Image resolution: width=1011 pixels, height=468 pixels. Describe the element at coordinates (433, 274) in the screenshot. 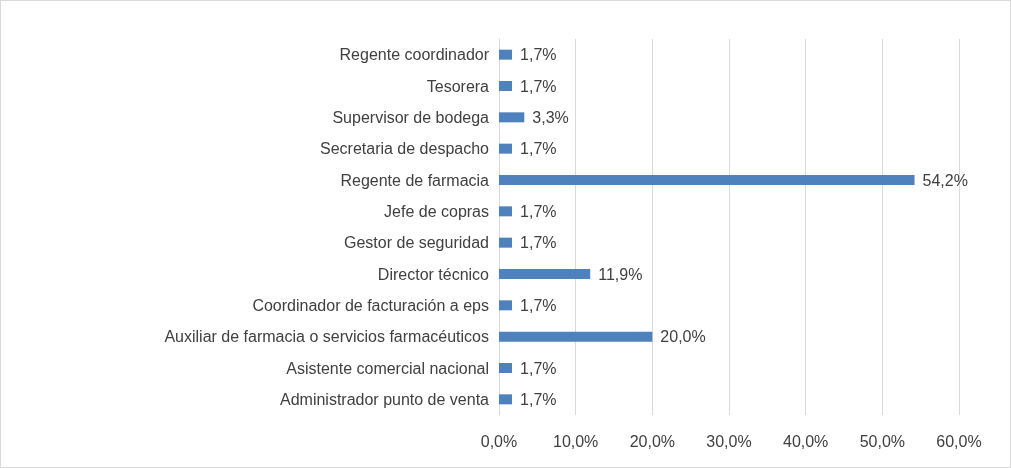

I see `y-tick-label: Director técnico` at that location.